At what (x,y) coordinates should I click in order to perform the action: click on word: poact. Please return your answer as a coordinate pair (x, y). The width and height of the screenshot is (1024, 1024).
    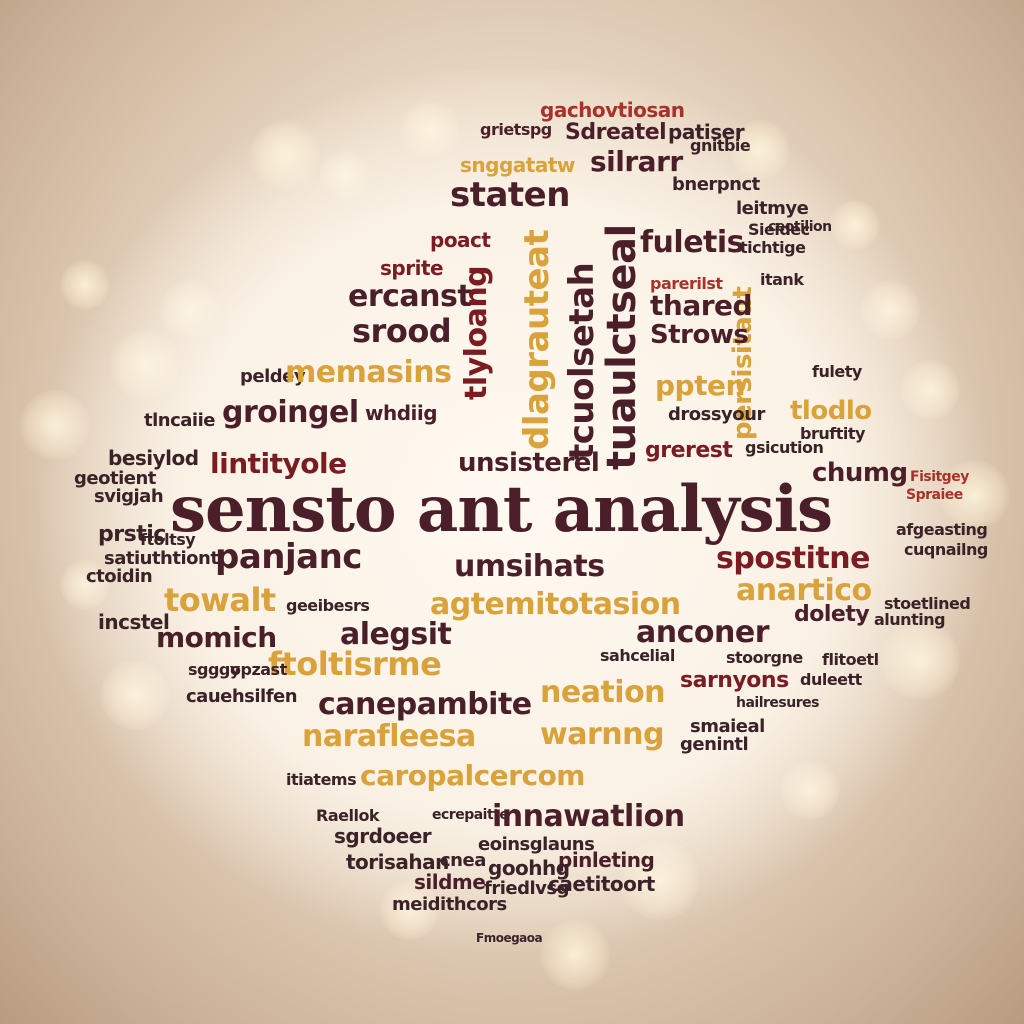
    Looking at the image, I should click on (460, 240).